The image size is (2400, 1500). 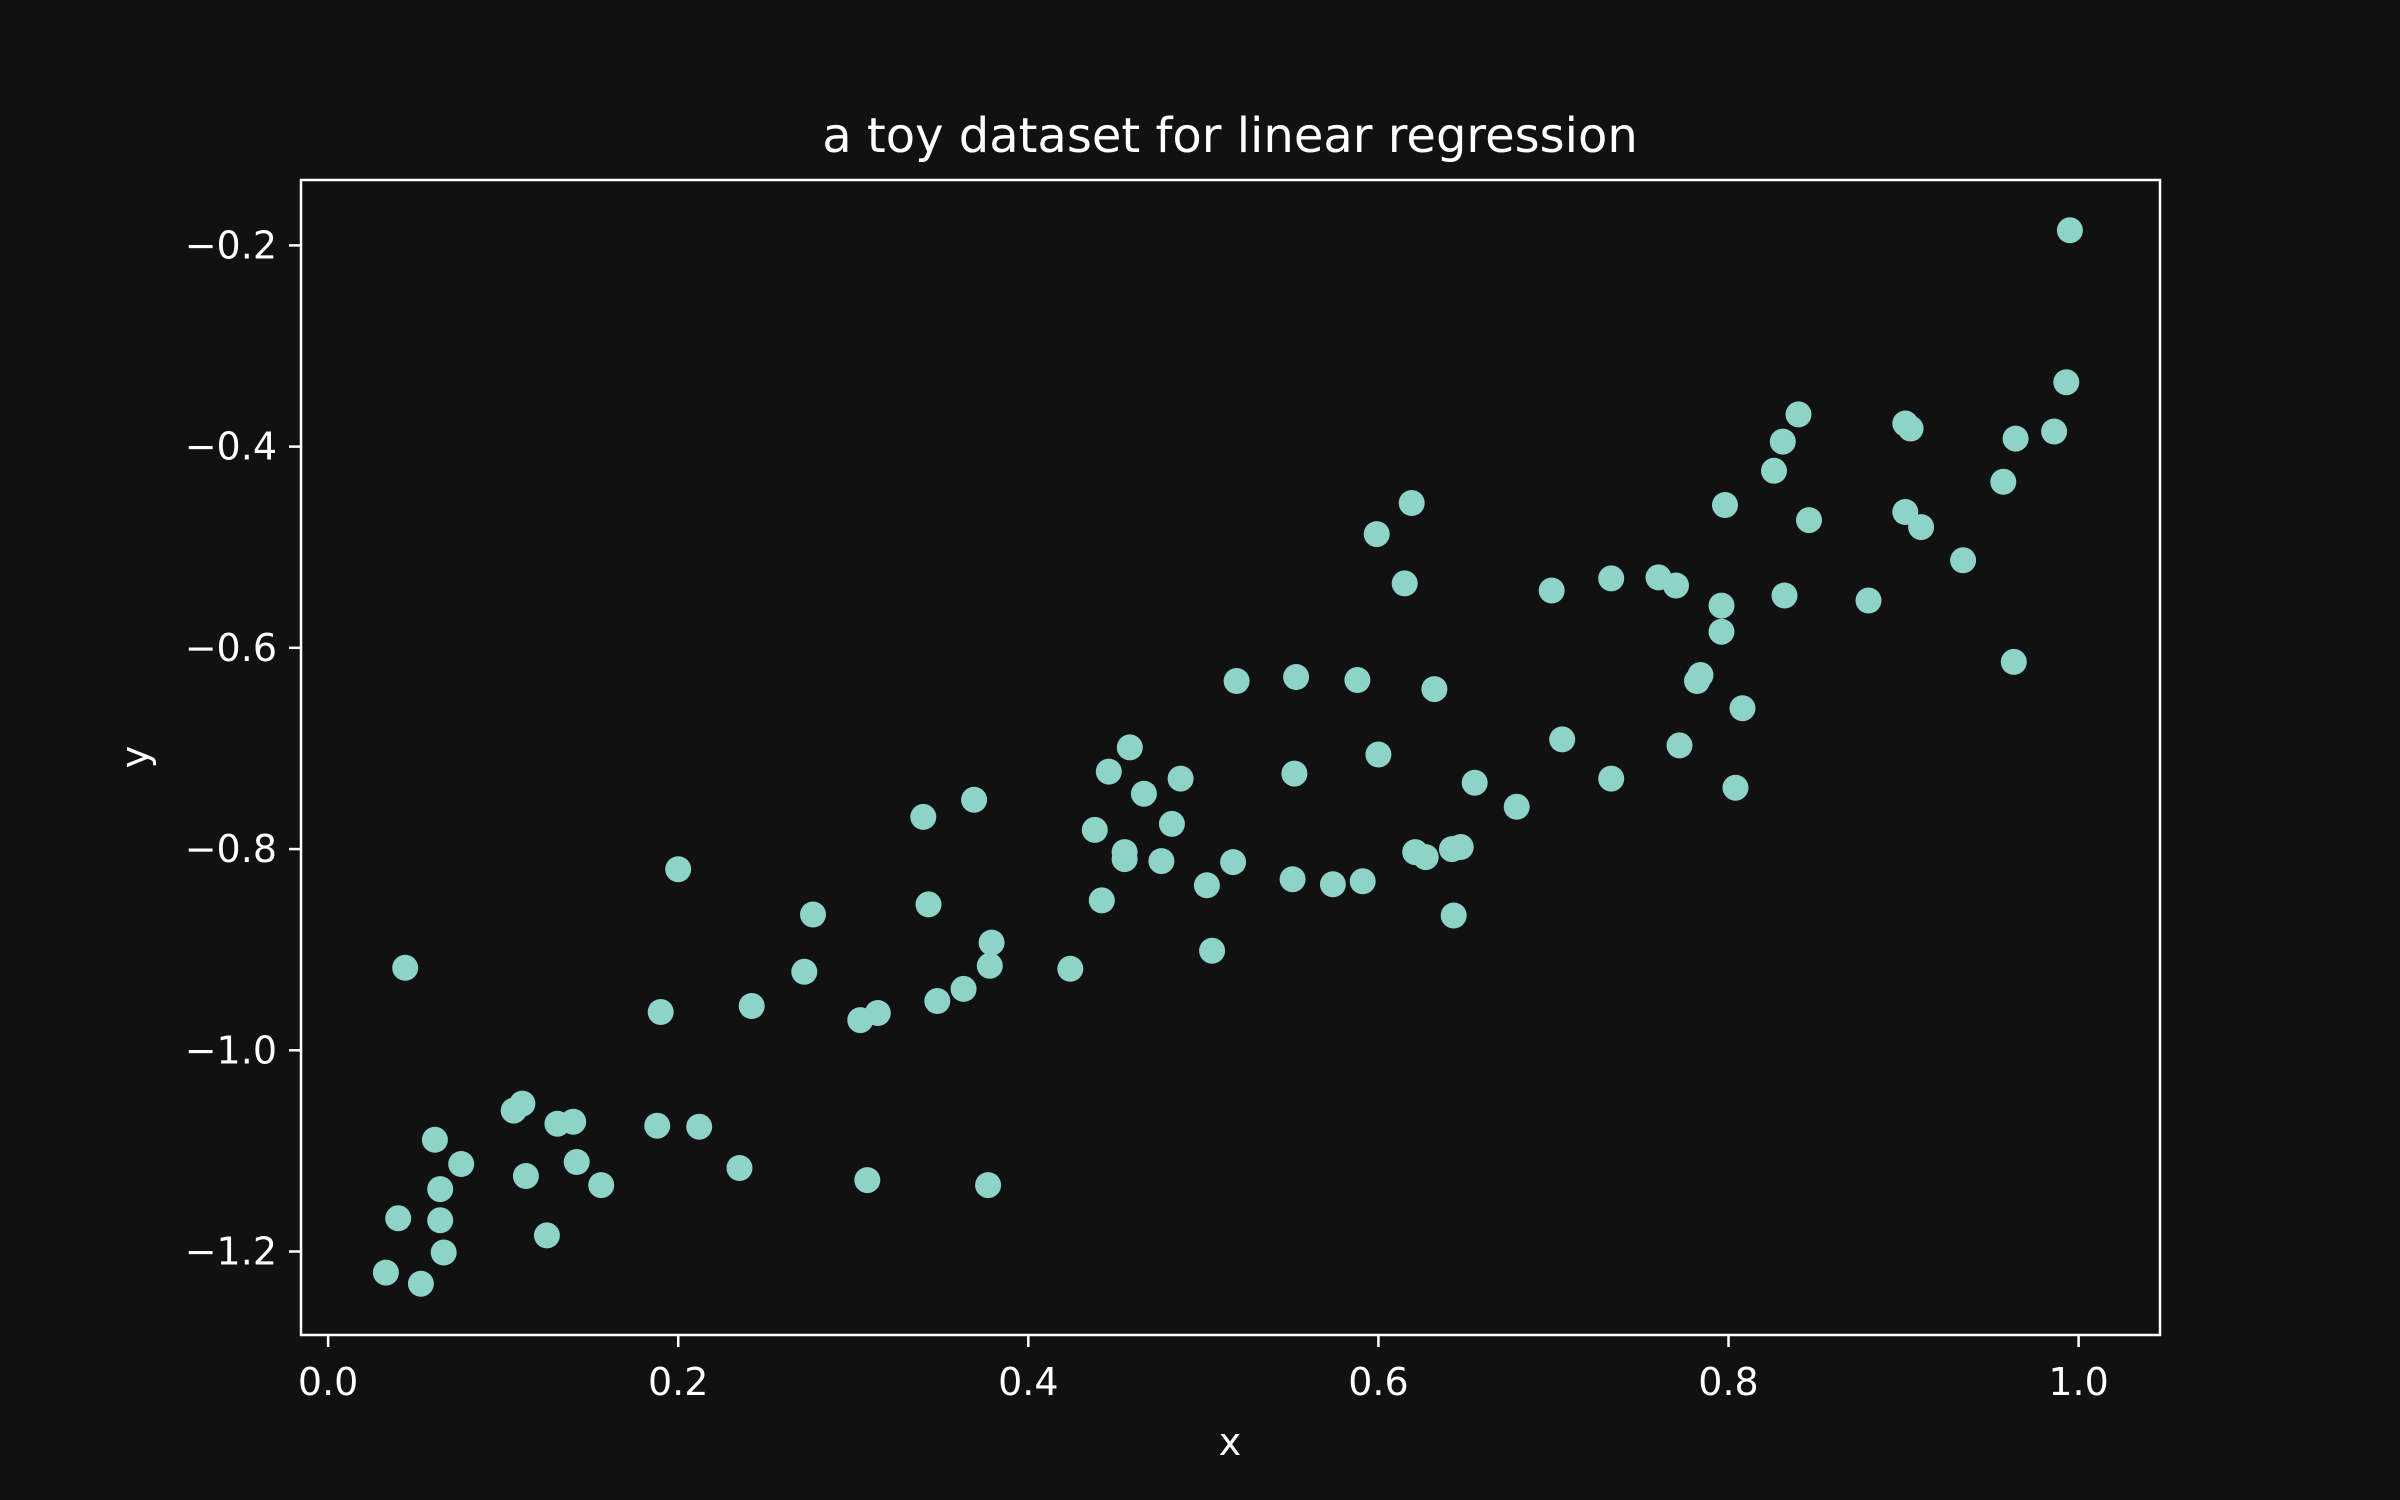 I want to click on x-tick-label: 1.0, so click(x=2078, y=1382).